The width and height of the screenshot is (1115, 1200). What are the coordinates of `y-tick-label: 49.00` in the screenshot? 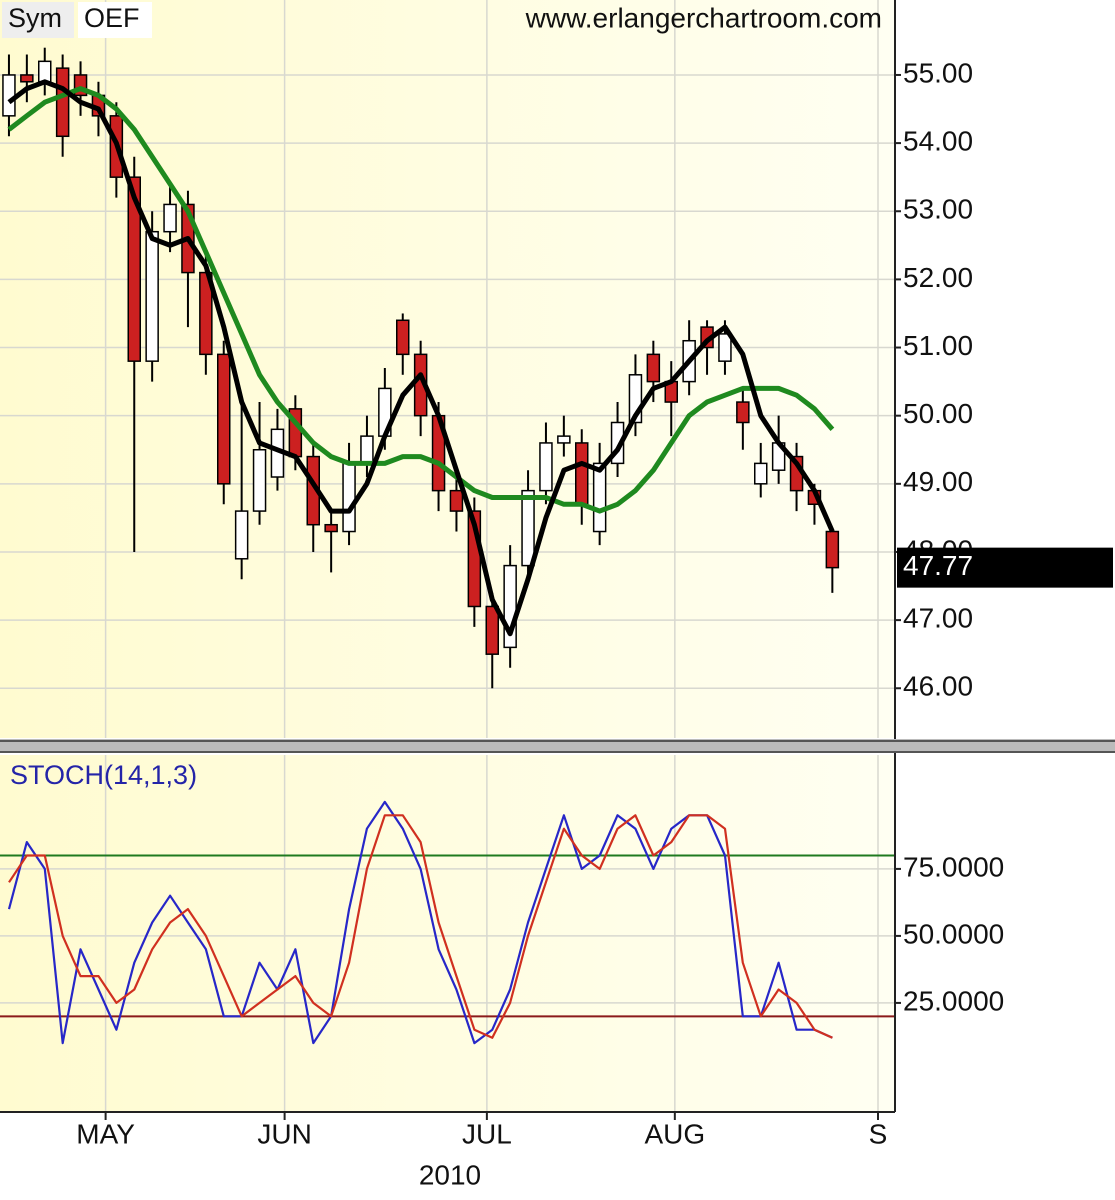 It's located at (938, 481).